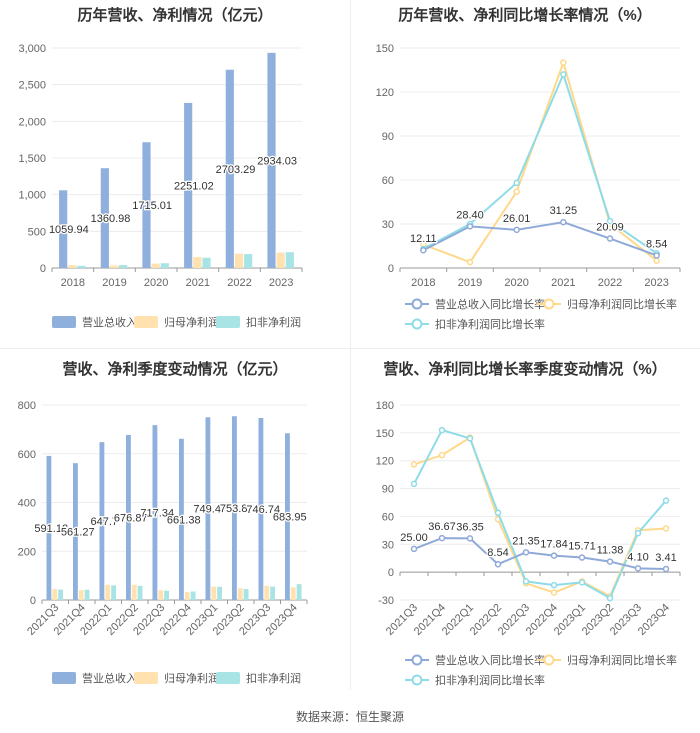 This screenshot has width=700, height=733. What do you see at coordinates (131, 519) in the screenshot?
I see `data-label: 676.87` at bounding box center [131, 519].